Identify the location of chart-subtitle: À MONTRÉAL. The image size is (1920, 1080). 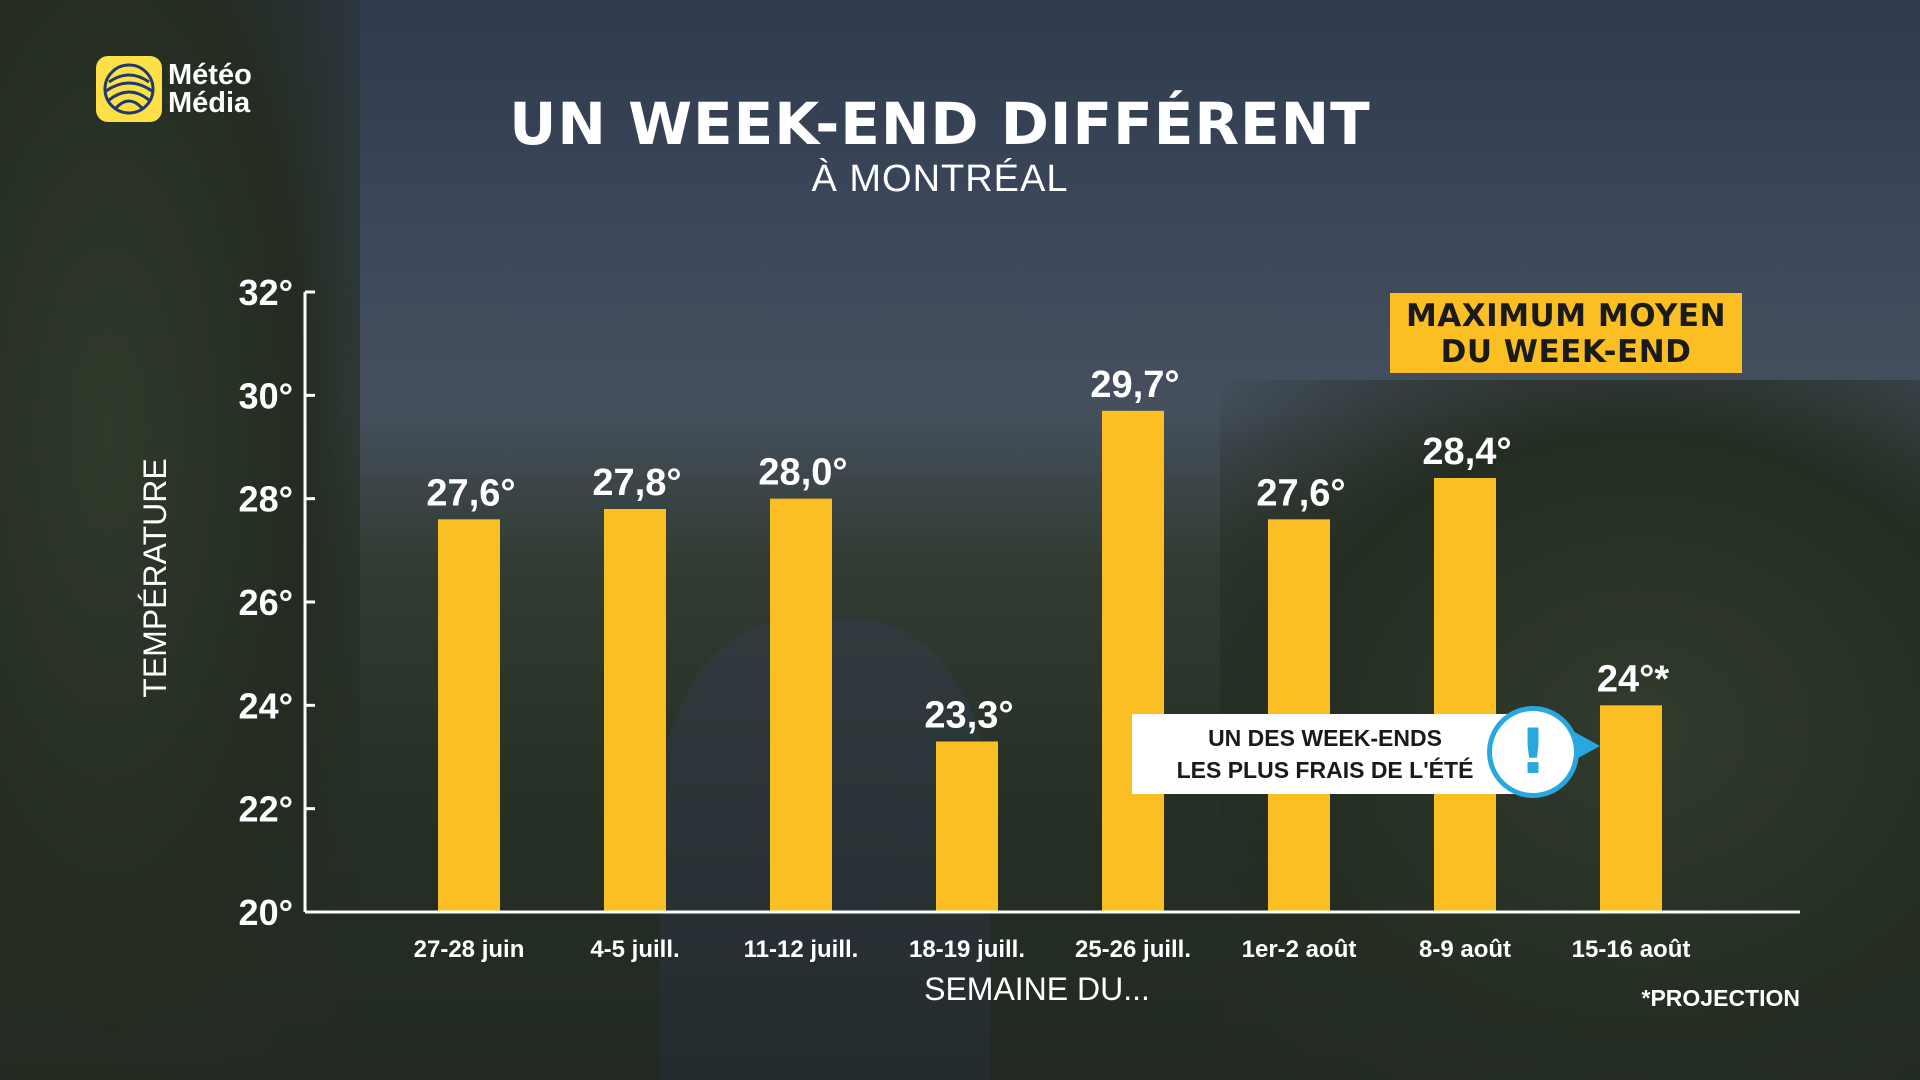
(940, 179).